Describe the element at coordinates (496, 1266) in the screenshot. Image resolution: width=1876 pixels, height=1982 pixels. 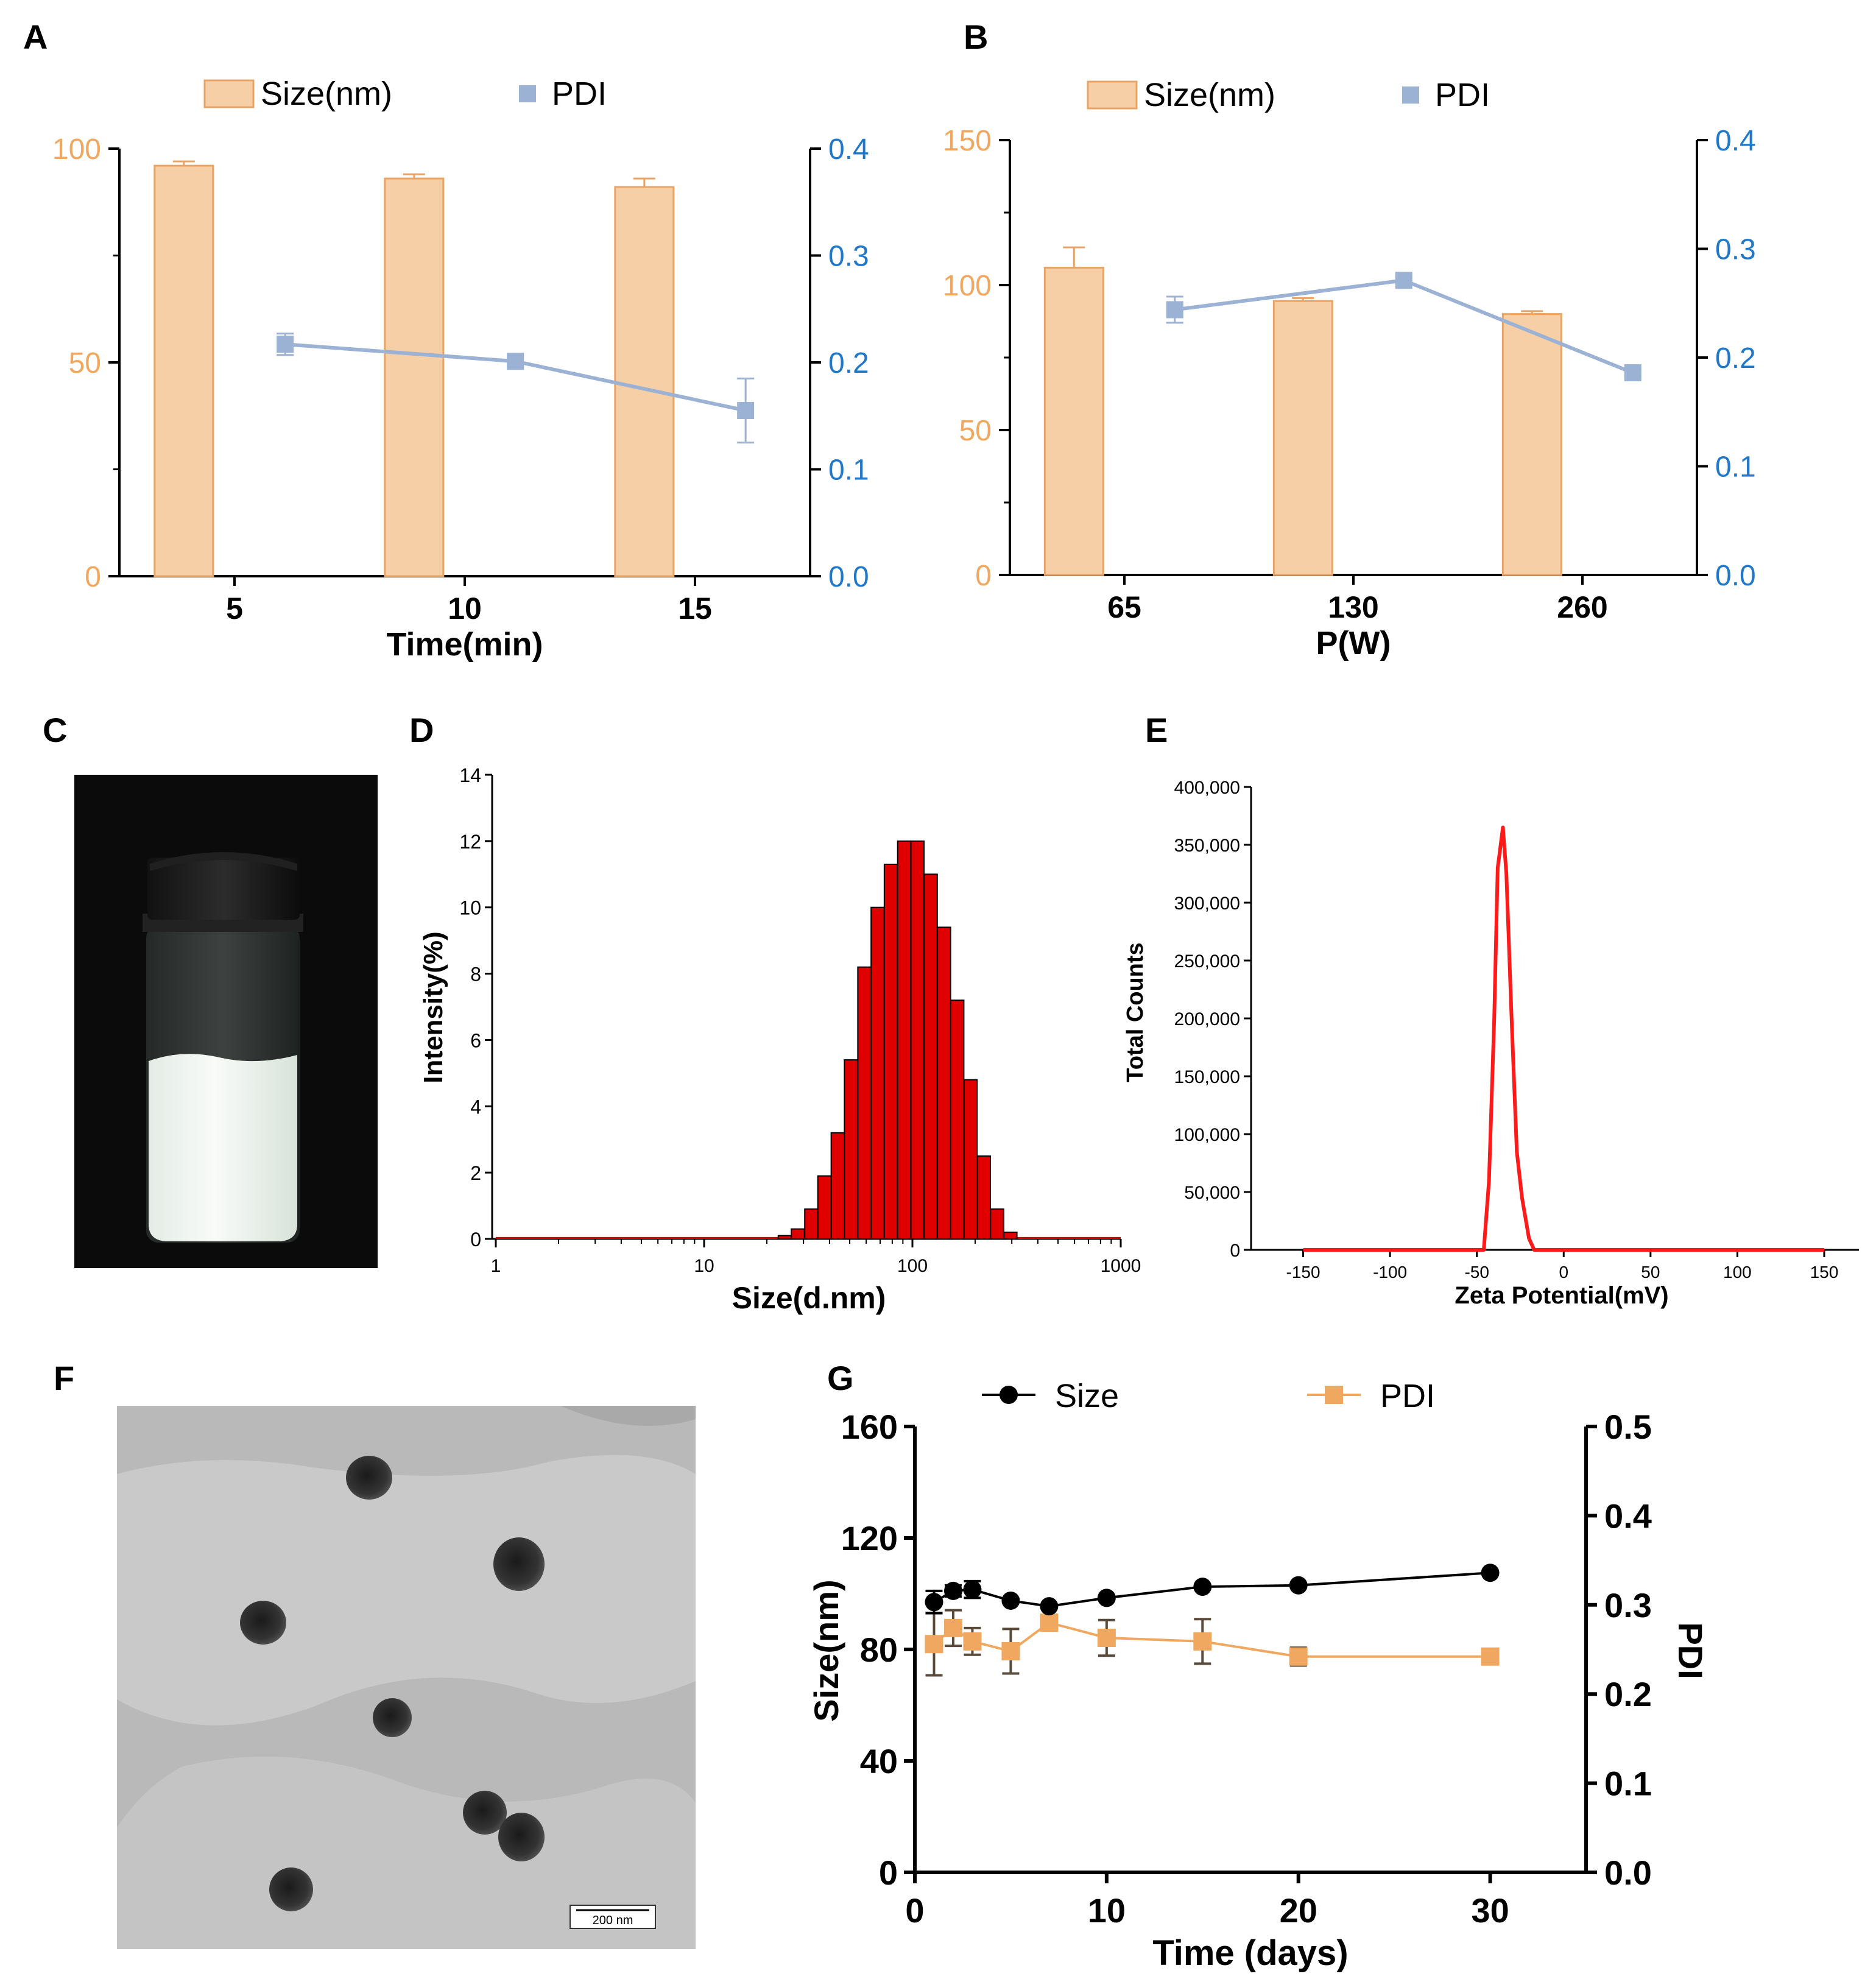
I see `x-tick-label: 1` at that location.